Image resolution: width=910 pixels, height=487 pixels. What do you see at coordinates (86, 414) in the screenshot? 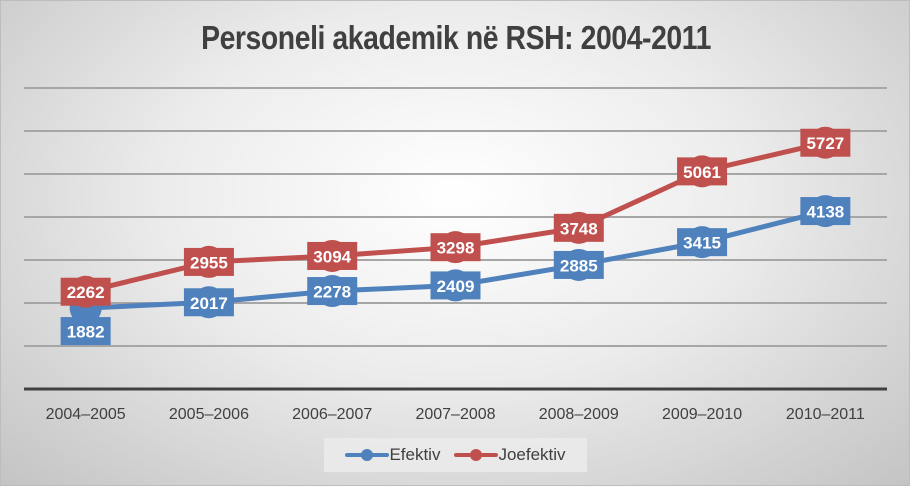
I see `x-tick-label: 2004–2005` at bounding box center [86, 414].